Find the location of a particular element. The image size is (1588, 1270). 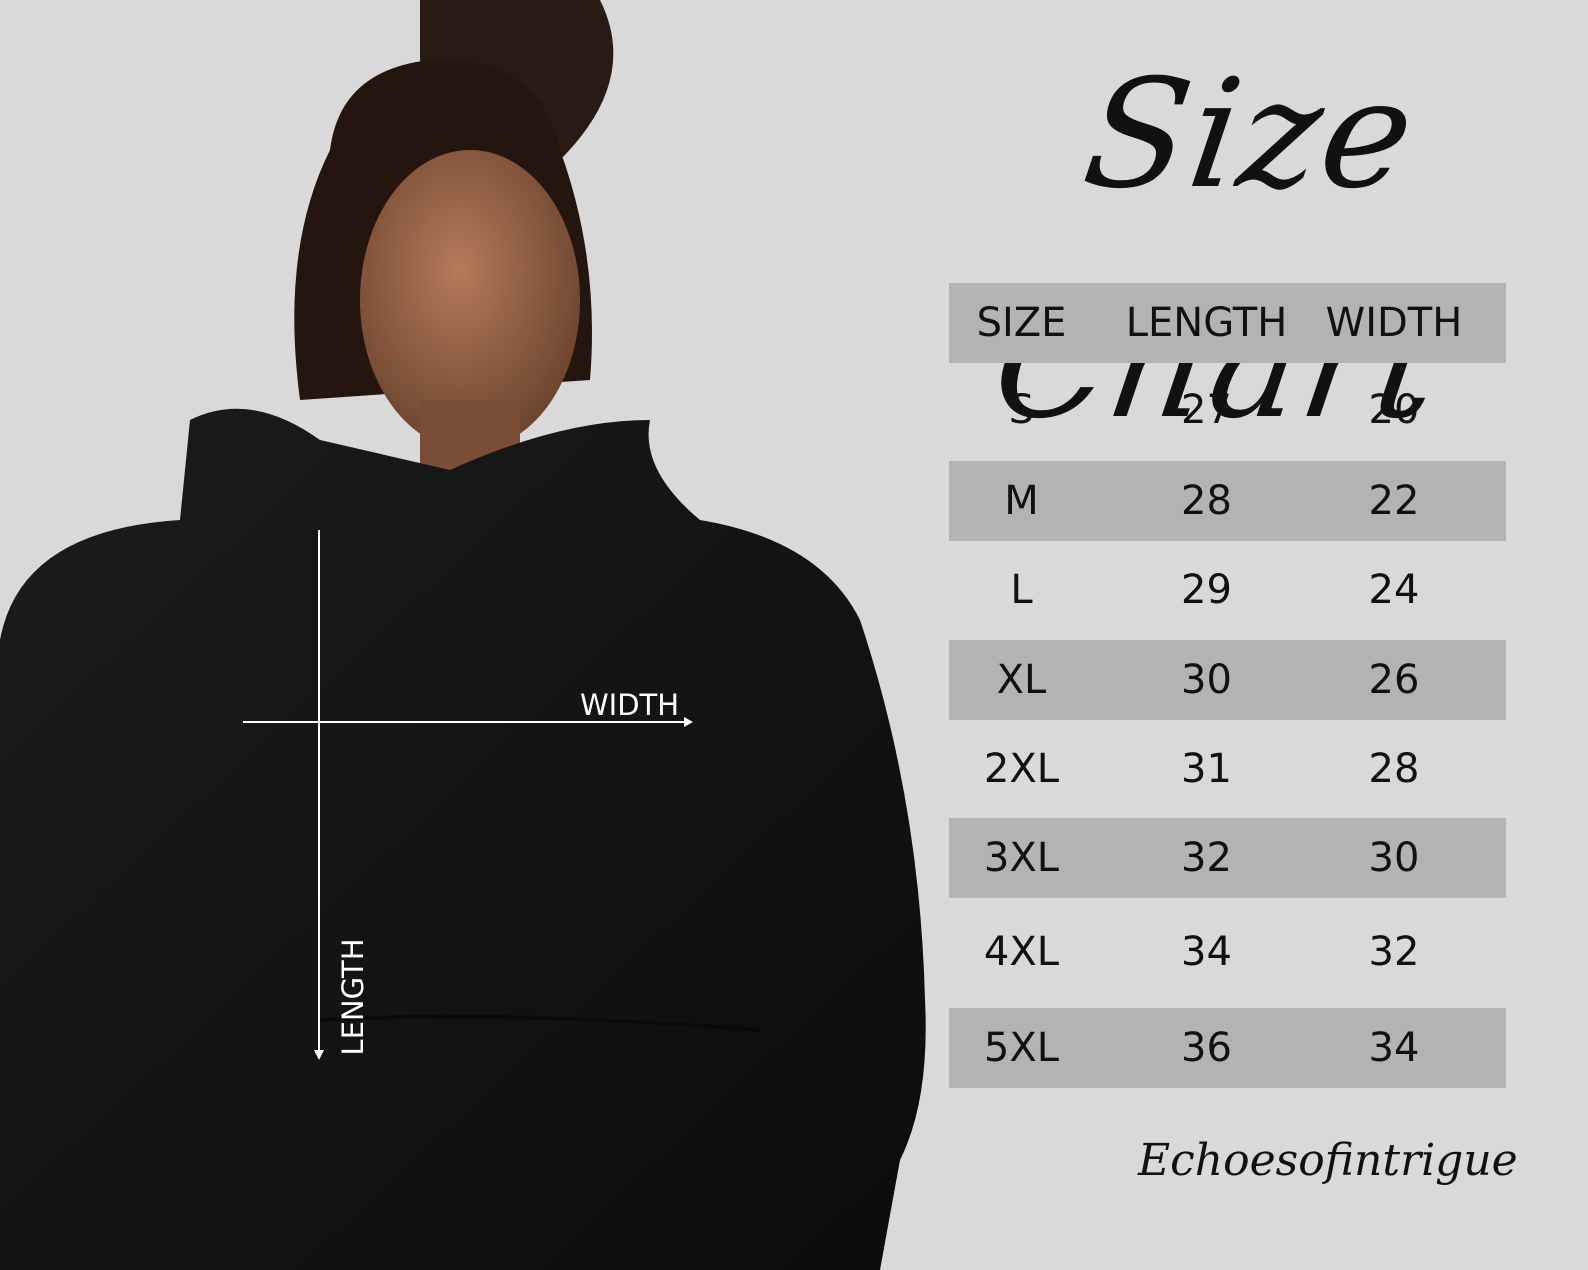

header-size: SIZE is located at coordinates (1021, 323).